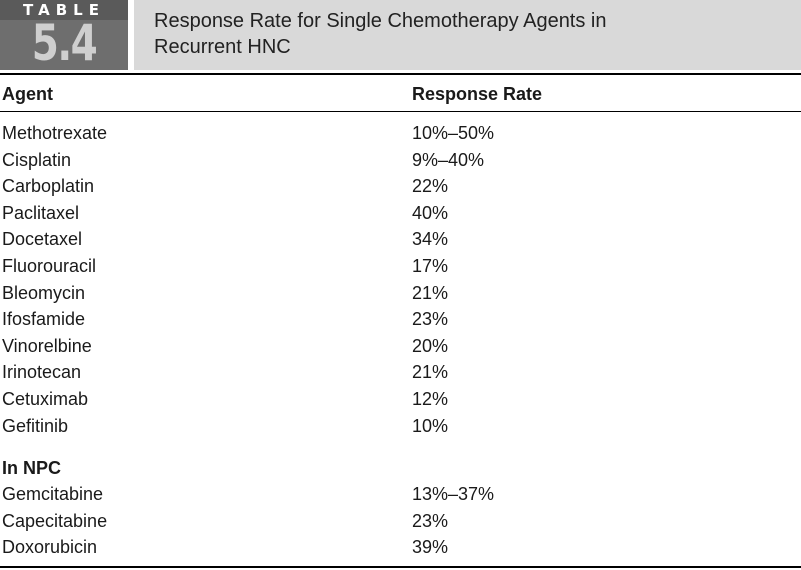 The height and width of the screenshot is (570, 801). Describe the element at coordinates (400, 239) in the screenshot. I see `table-row: Docetaxel 34%` at that location.